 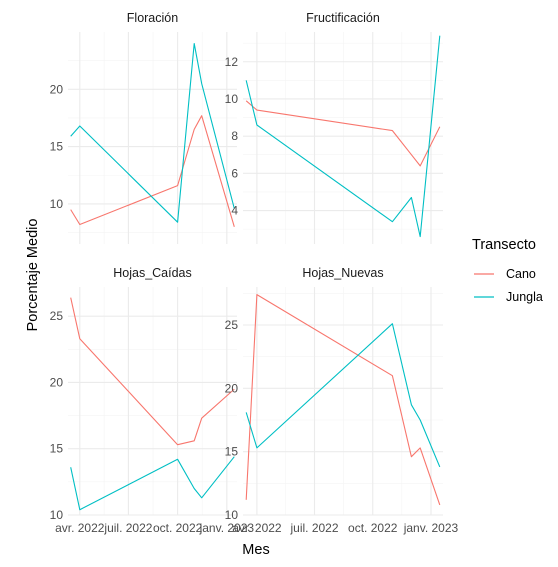 I want to click on legend-label-jungla: Jungla, so click(x=524, y=297).